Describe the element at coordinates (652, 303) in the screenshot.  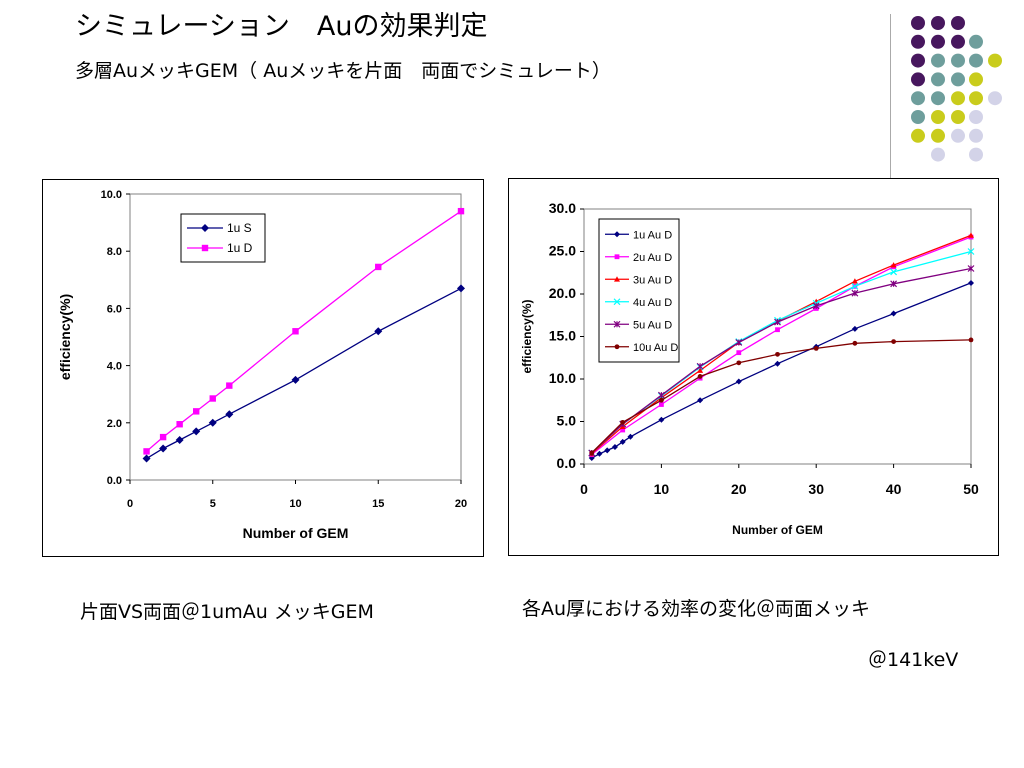
I see `legend-label: 4u Au D` at that location.